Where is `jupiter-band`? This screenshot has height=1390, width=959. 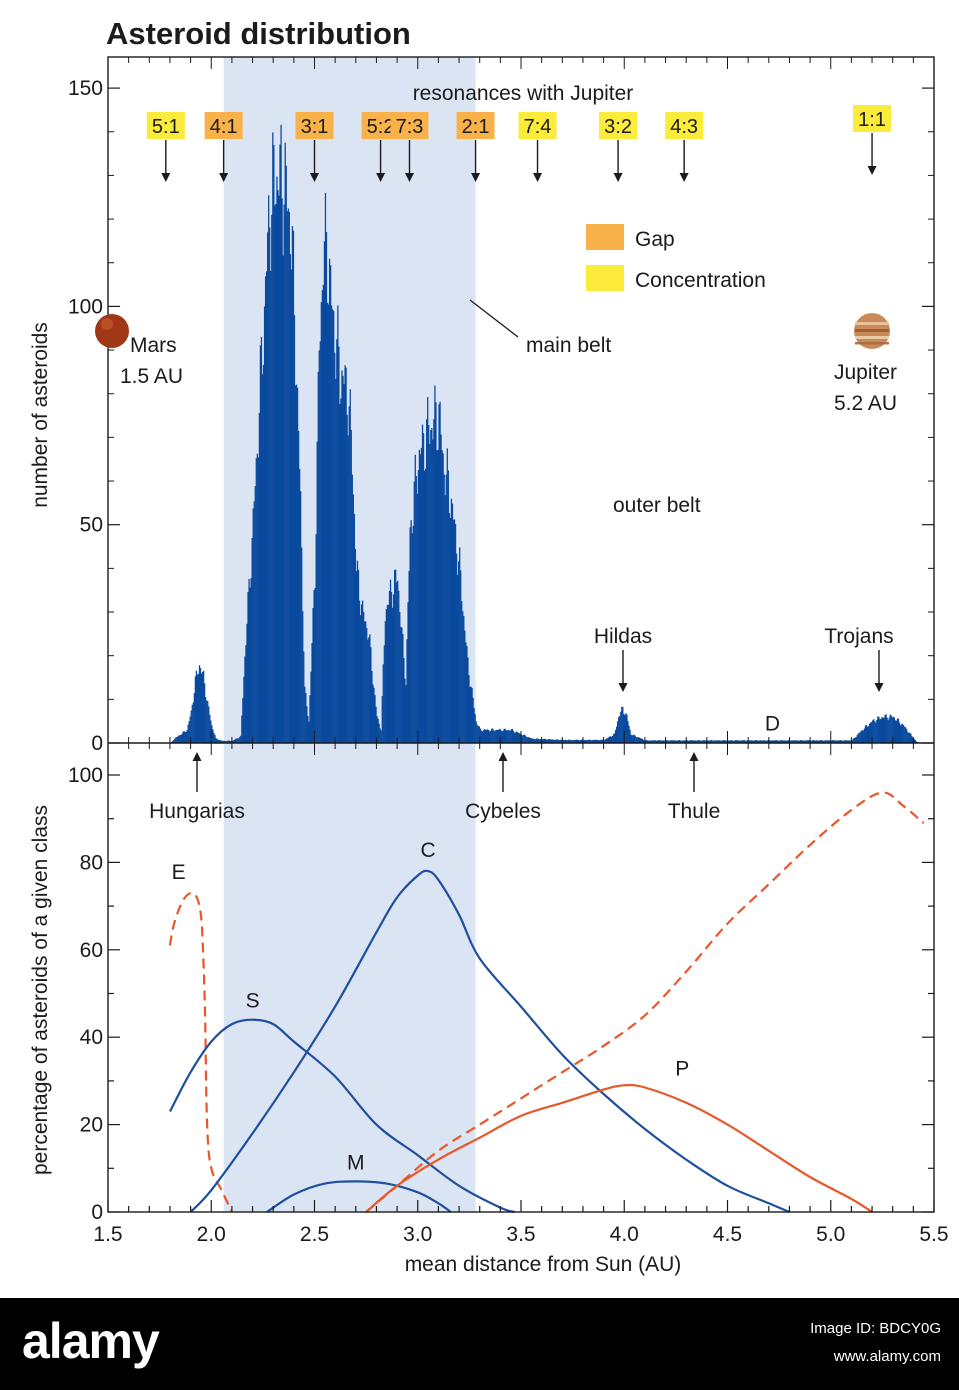 jupiter-band is located at coordinates (872, 330).